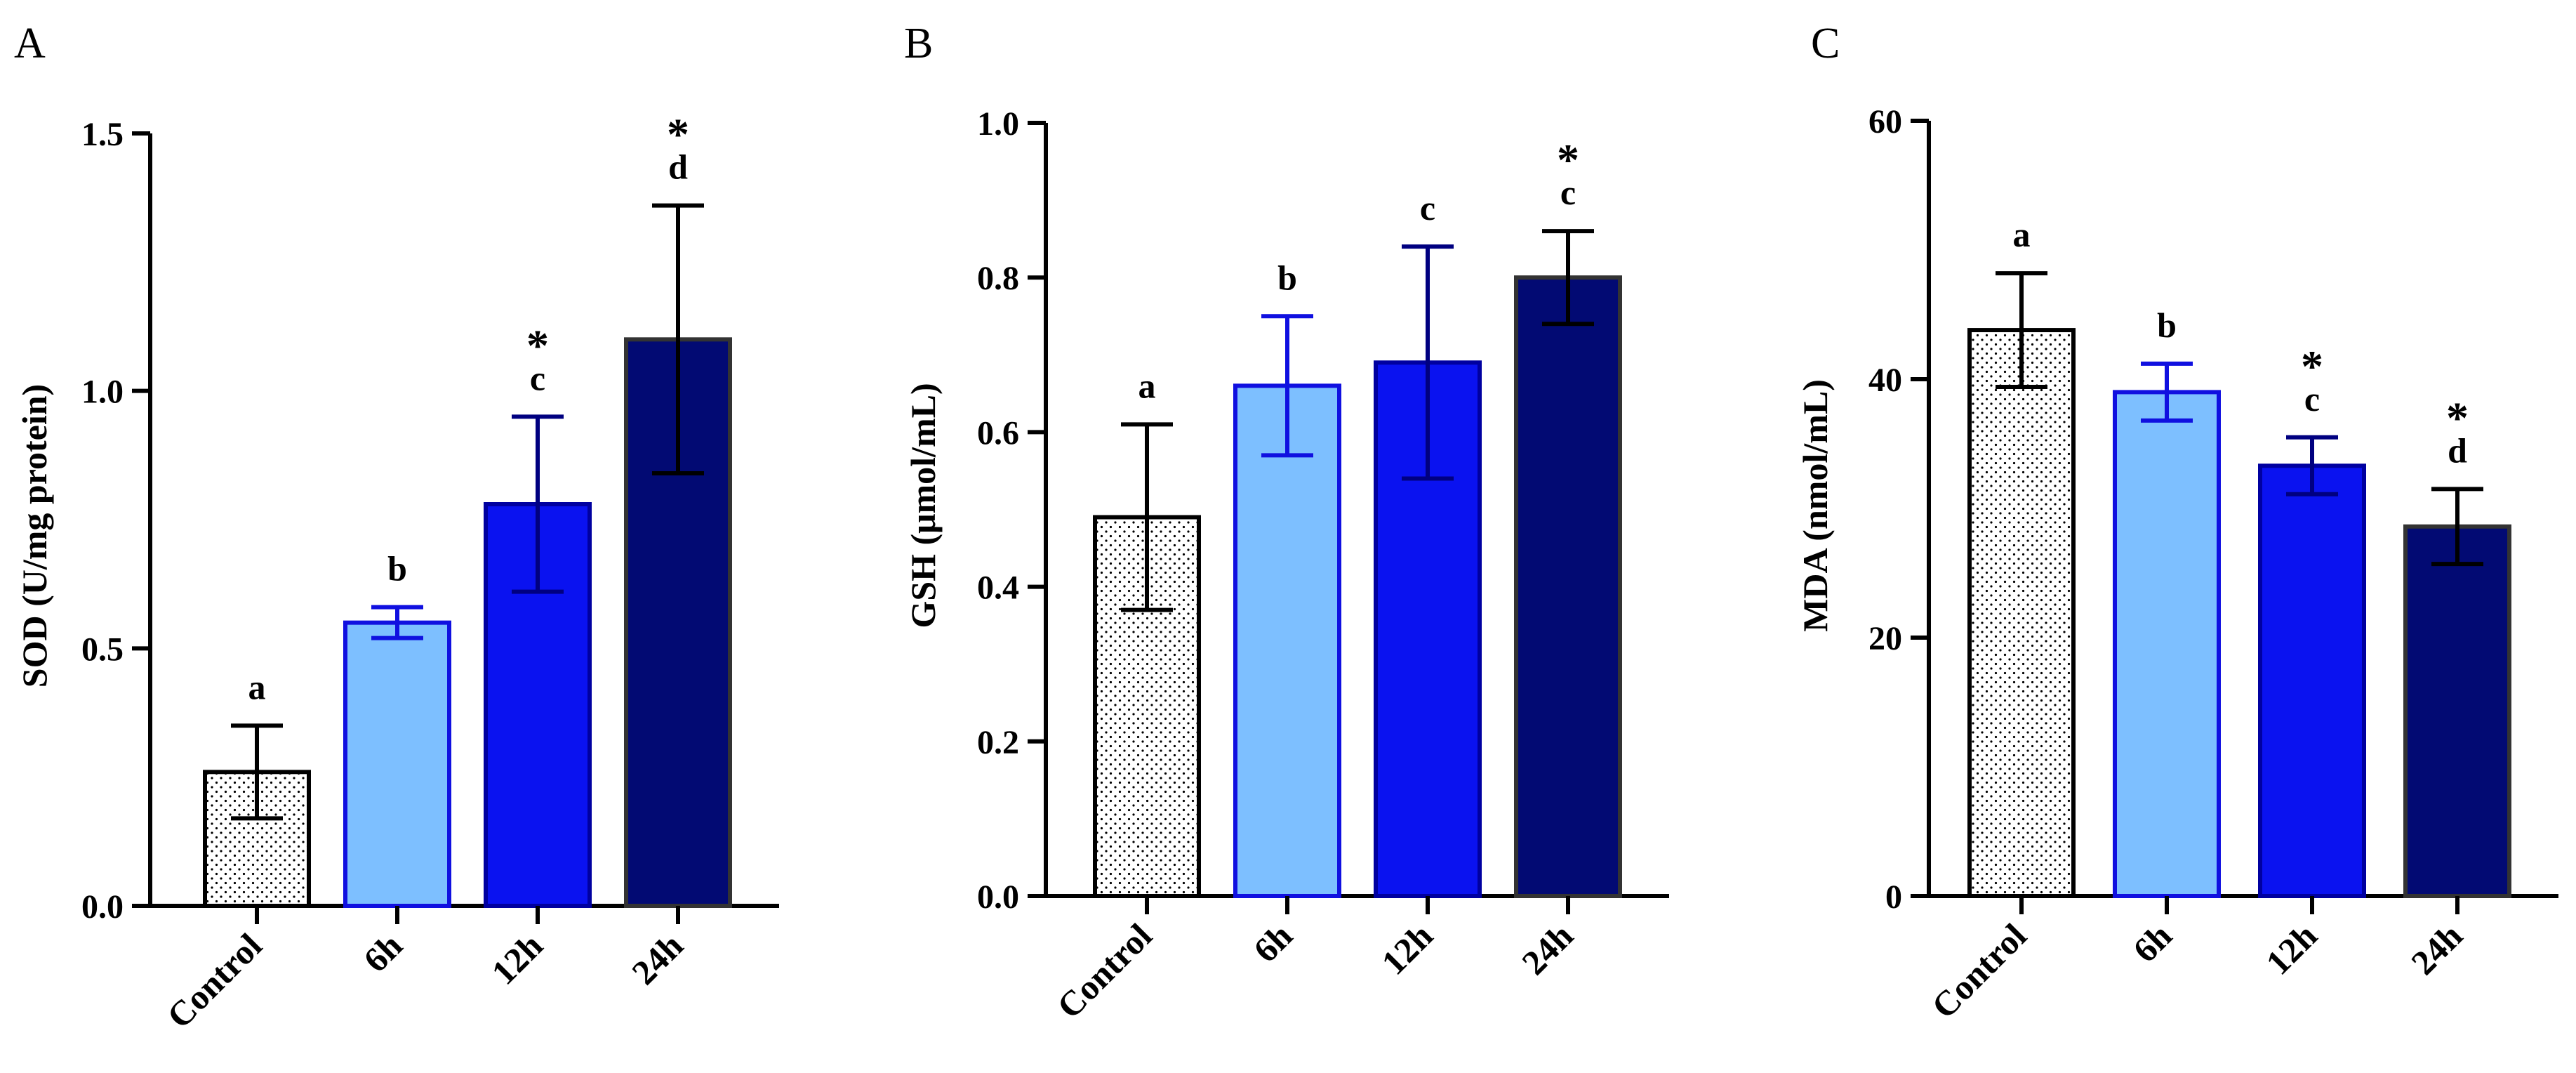  I want to click on y-tick-label: 40, so click(1885, 380).